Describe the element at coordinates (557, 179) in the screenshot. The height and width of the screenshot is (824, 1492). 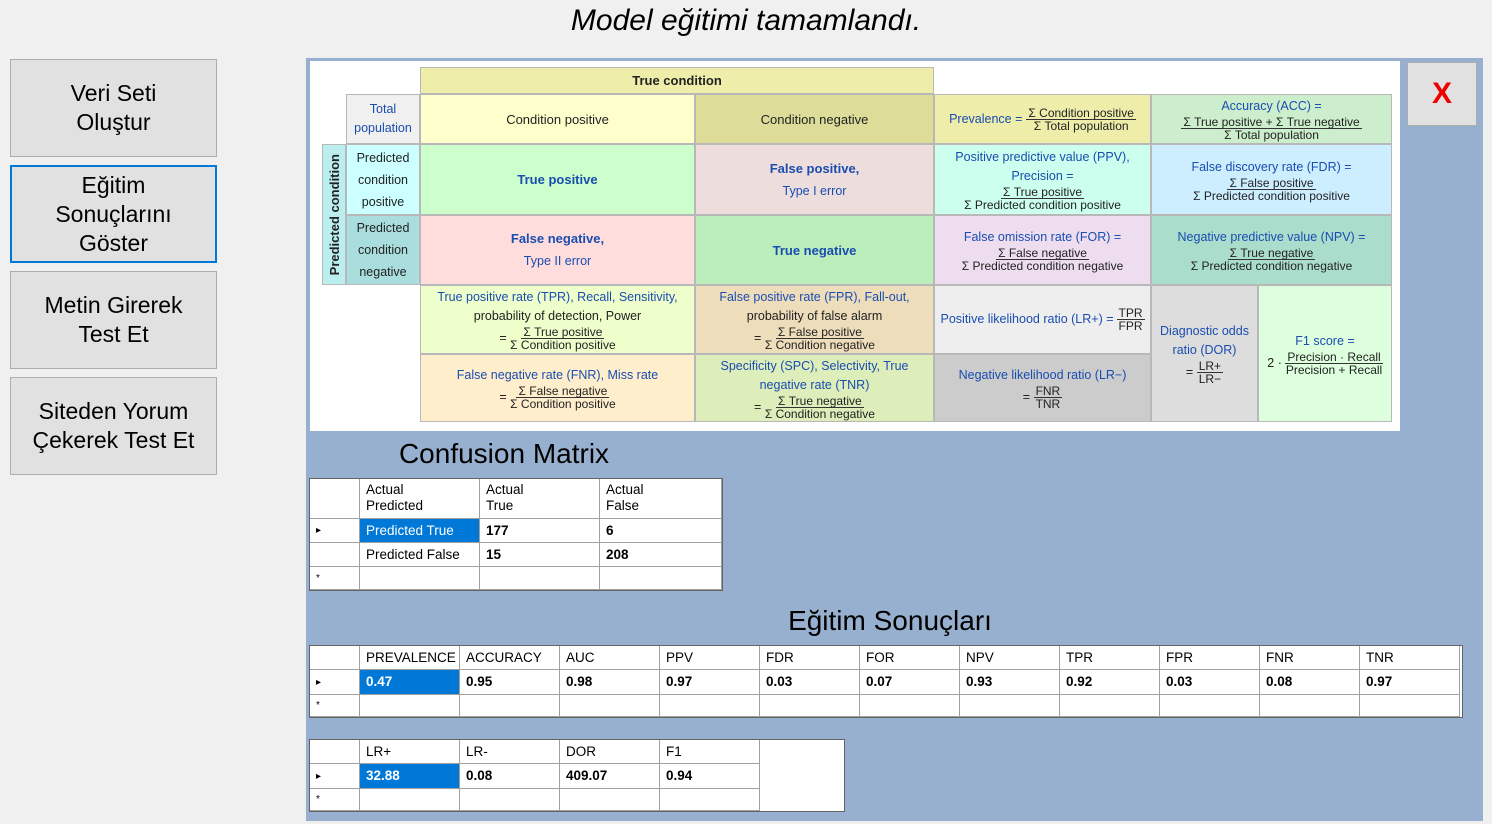
I see `true-positive-cell: True positive` at that location.